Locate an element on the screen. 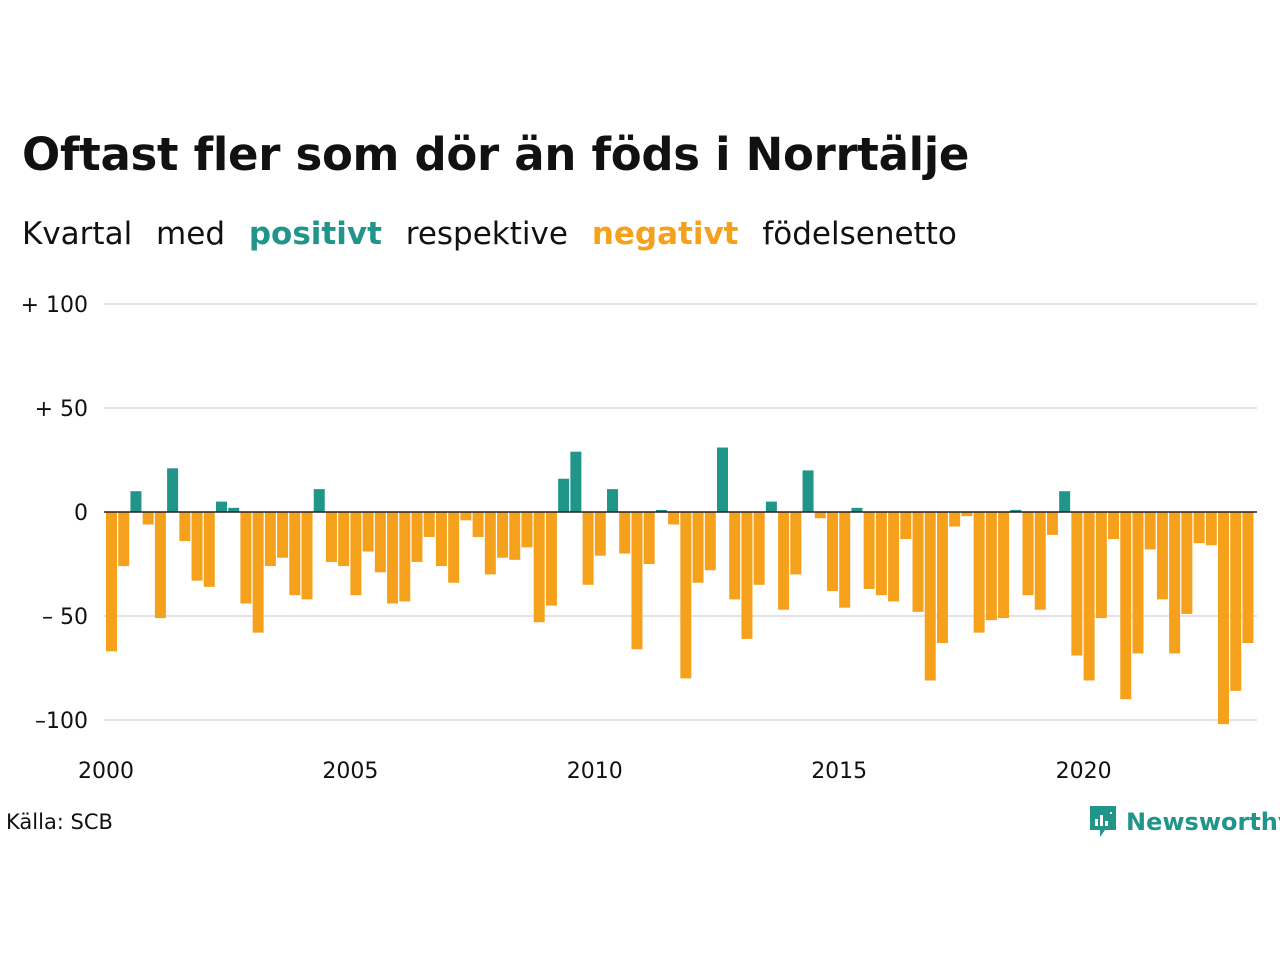 This screenshot has height=960, width=1280. y-tick-label: + 100 is located at coordinates (54, 305).